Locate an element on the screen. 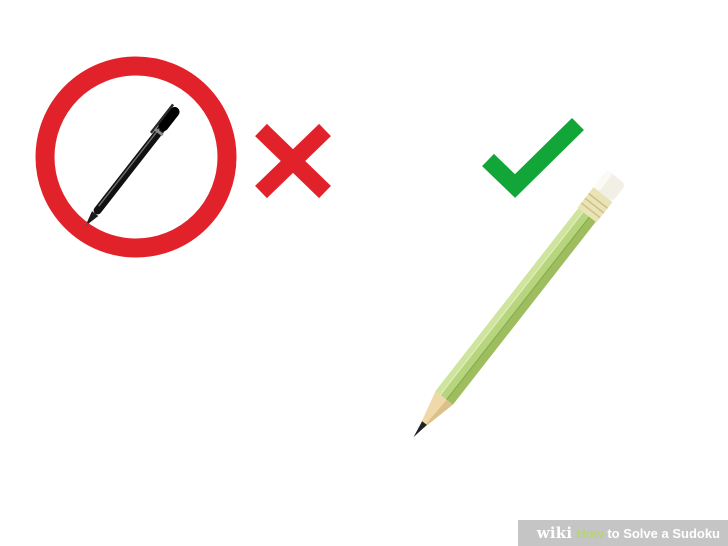 The width and height of the screenshot is (728, 546). watermark-how: How is located at coordinates (590, 533).